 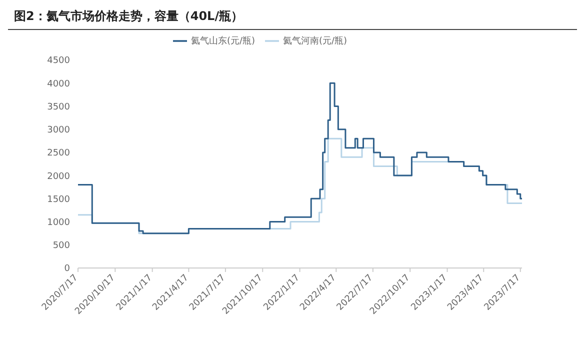 I want to click on y-tick-label: 3500, so click(x=58, y=107).